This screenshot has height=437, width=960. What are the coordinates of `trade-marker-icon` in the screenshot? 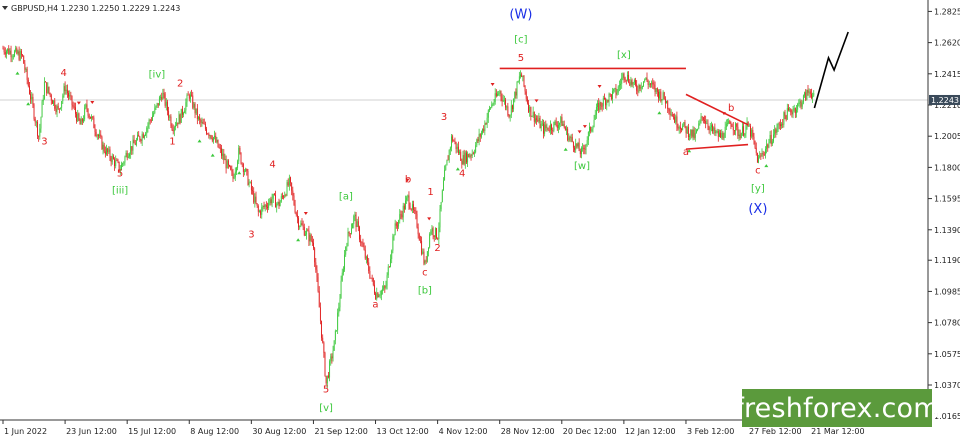 It's located at (566, 149).